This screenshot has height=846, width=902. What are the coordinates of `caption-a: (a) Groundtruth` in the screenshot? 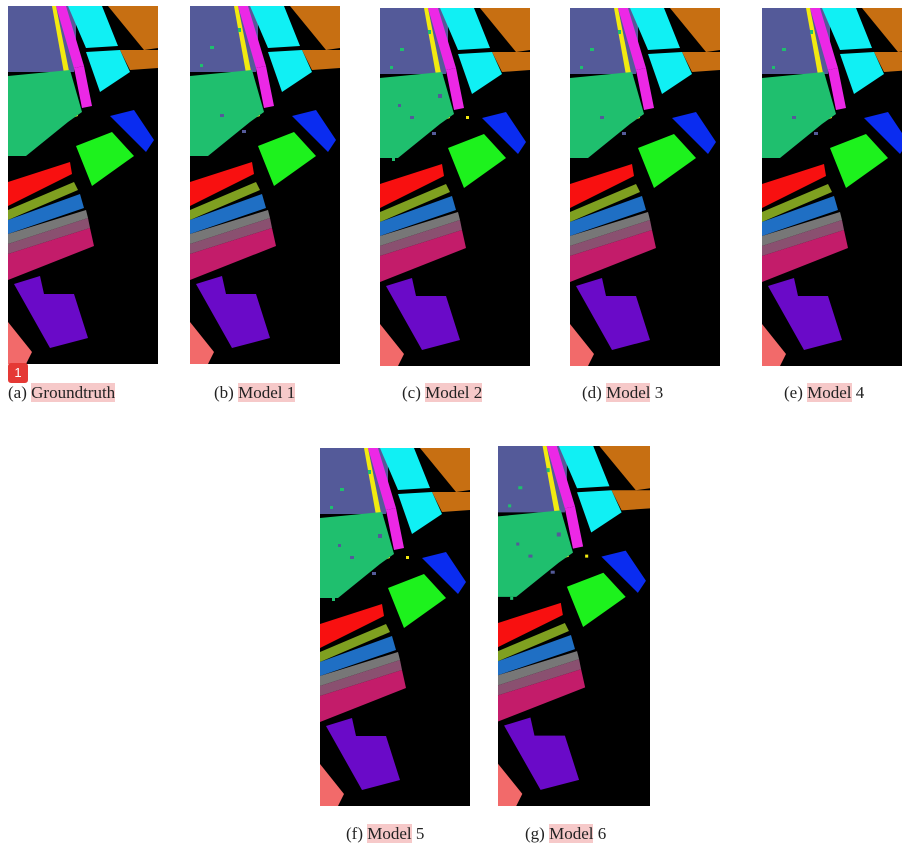 It's located at (62, 392).